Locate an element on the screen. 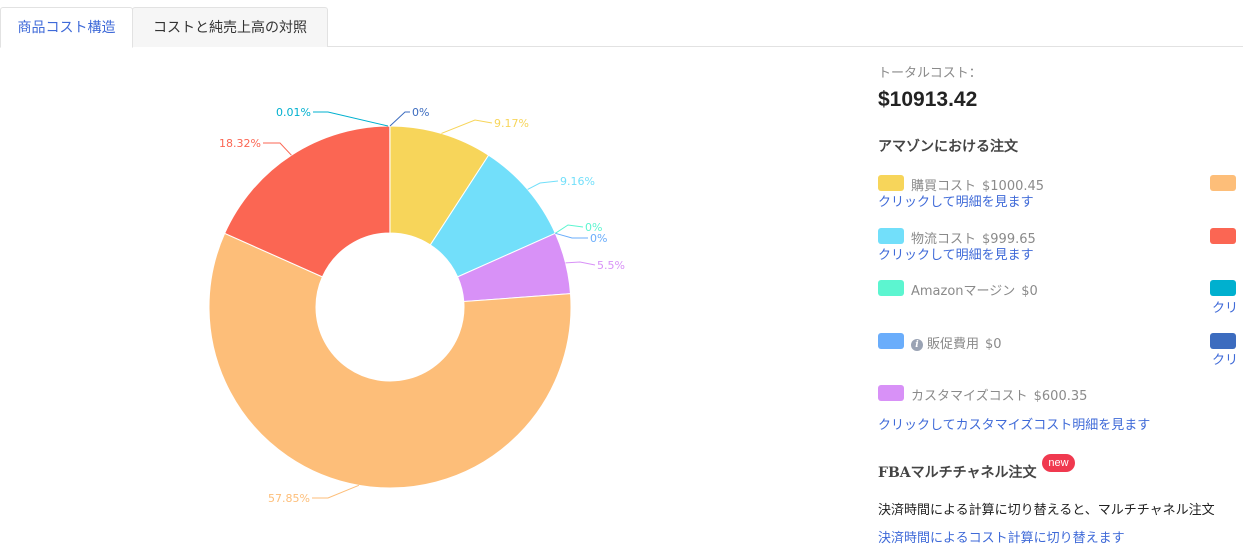 This screenshot has width=1243, height=557. info-icon: i is located at coordinates (917, 345).